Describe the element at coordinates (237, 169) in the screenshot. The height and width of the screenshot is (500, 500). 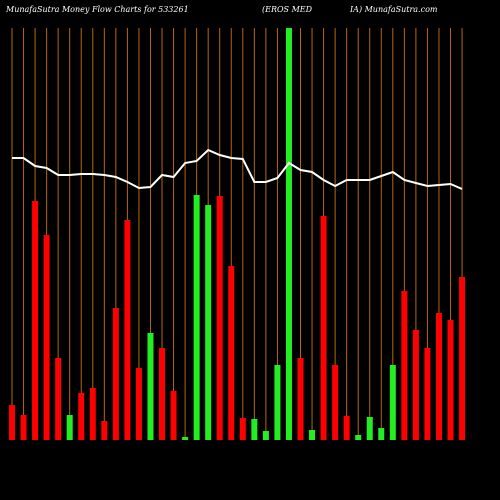
I see `money-flow-line` at that location.